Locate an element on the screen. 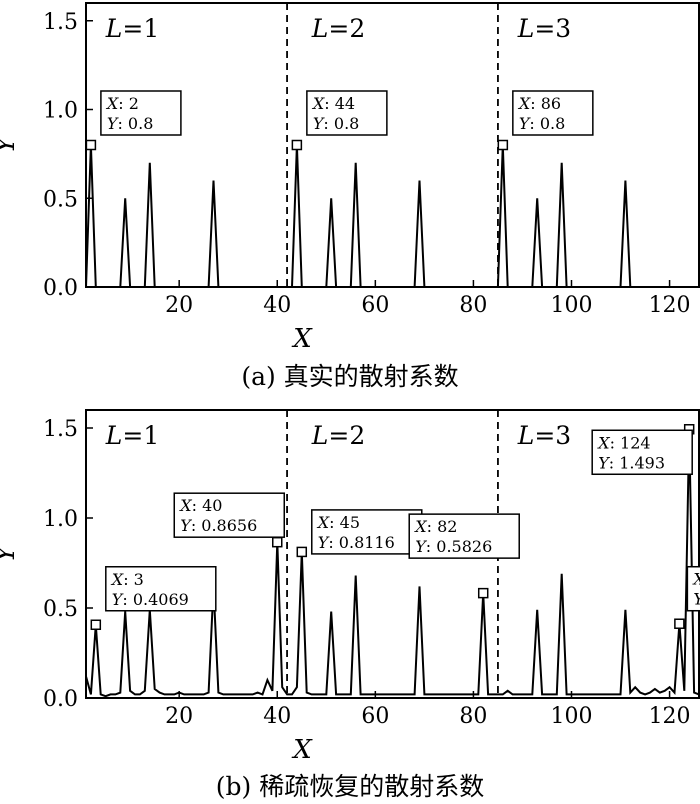 The width and height of the screenshot is (700, 804). datatip-y-label: Y: 0.5826 is located at coordinates (453, 546).